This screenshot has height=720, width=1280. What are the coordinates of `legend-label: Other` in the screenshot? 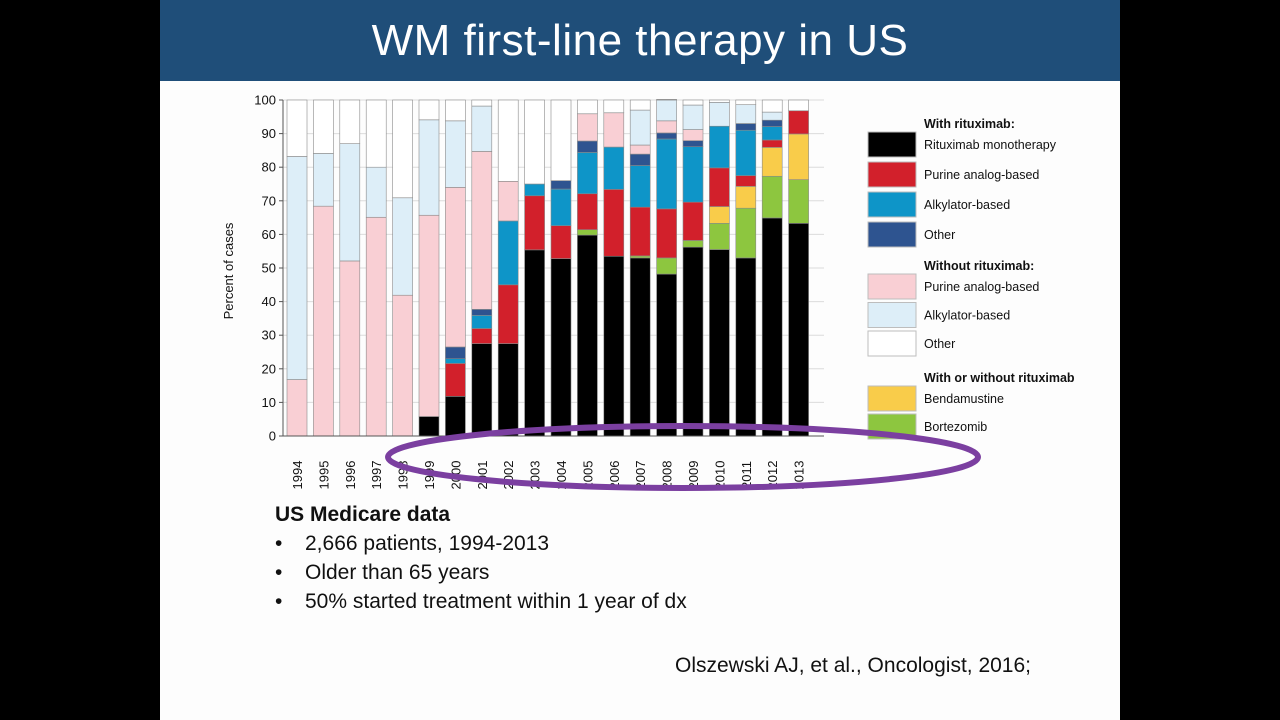 It's located at (939, 344).